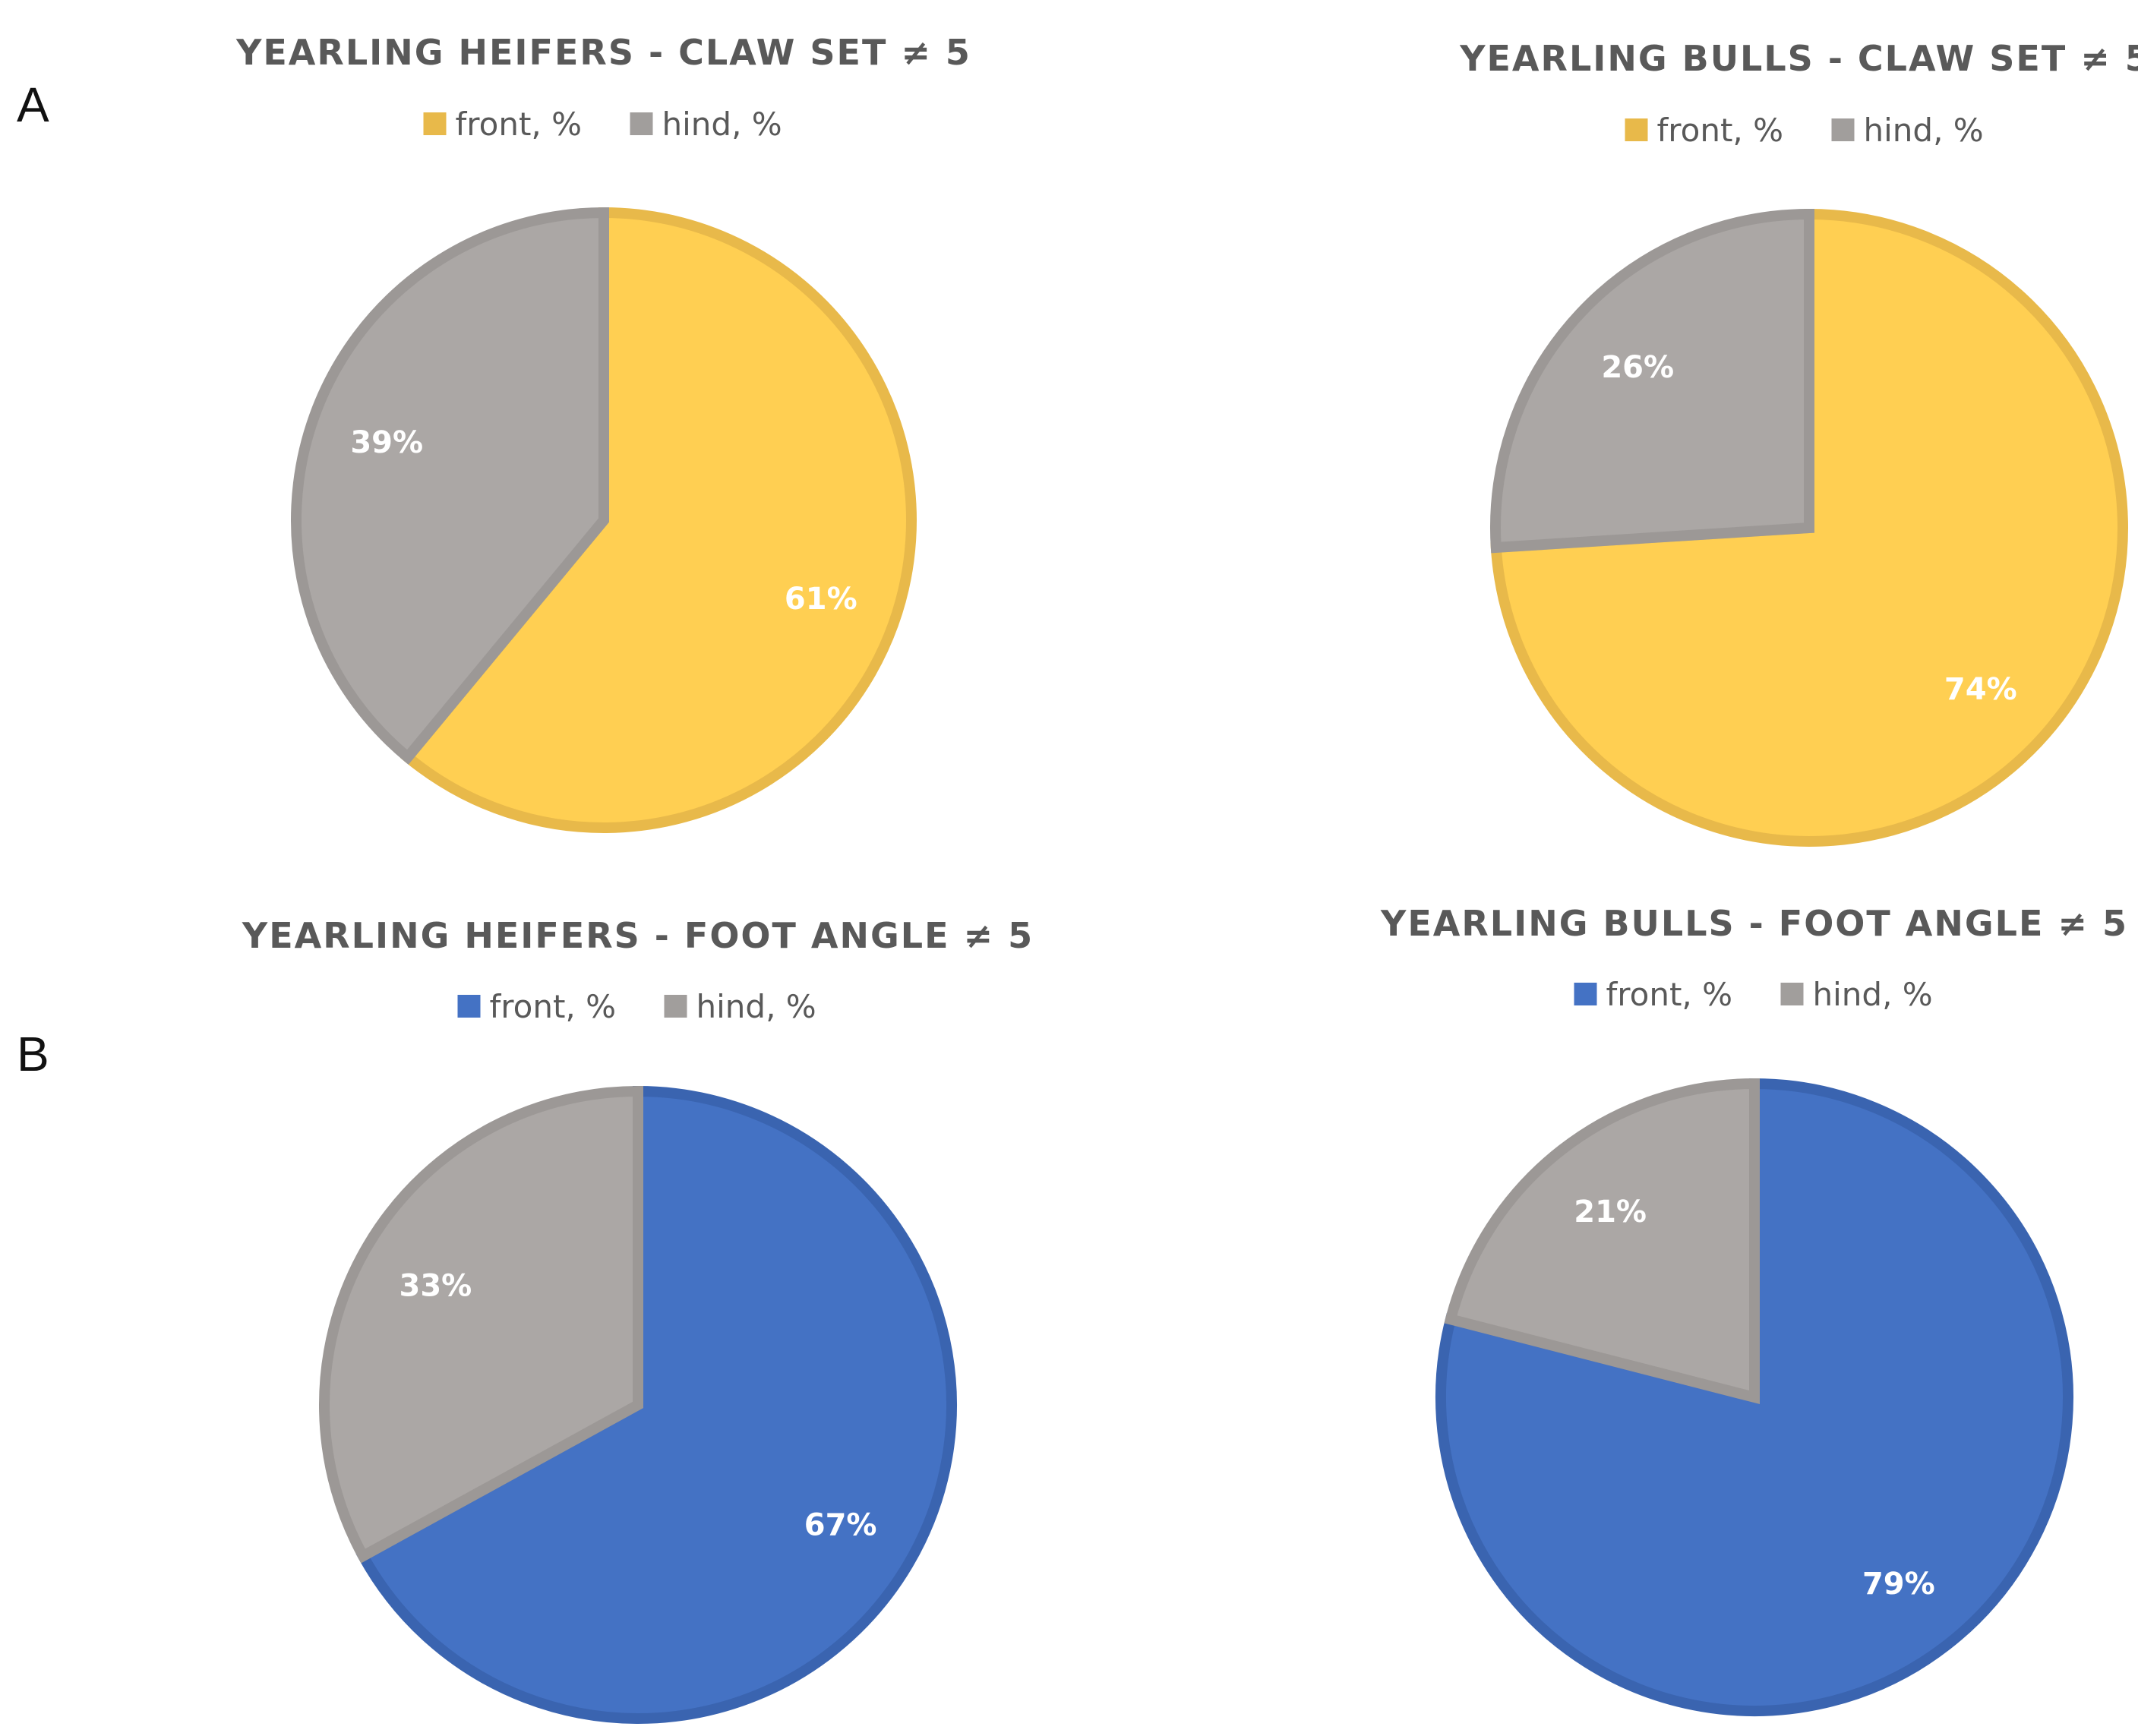 The width and height of the screenshot is (2138, 1736). What do you see at coordinates (821, 599) in the screenshot?
I see `data-label: 61%` at bounding box center [821, 599].